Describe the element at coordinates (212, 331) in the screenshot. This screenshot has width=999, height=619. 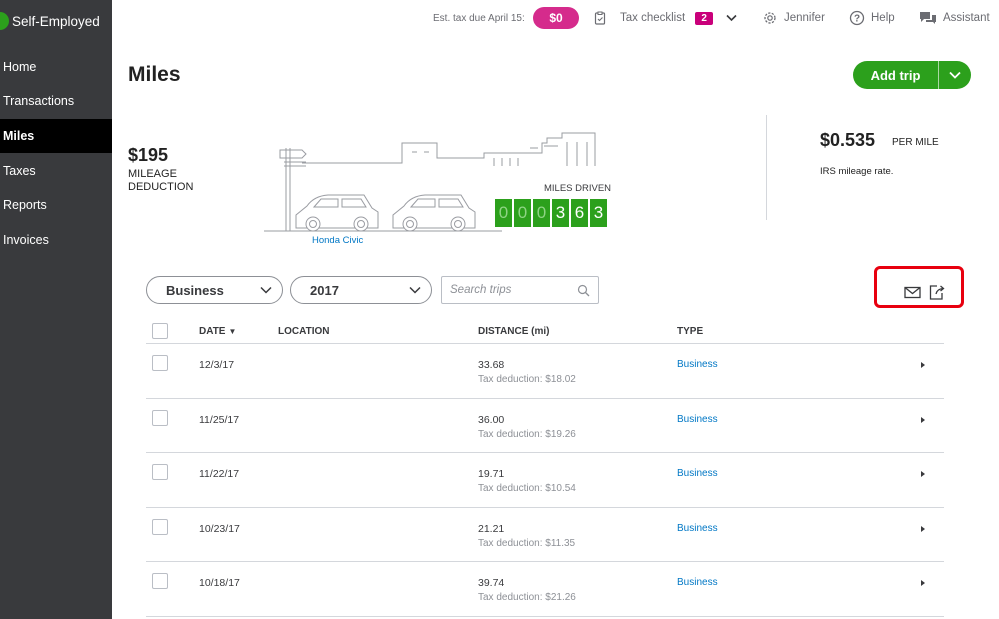
I see `date-header-label: DATE` at that location.